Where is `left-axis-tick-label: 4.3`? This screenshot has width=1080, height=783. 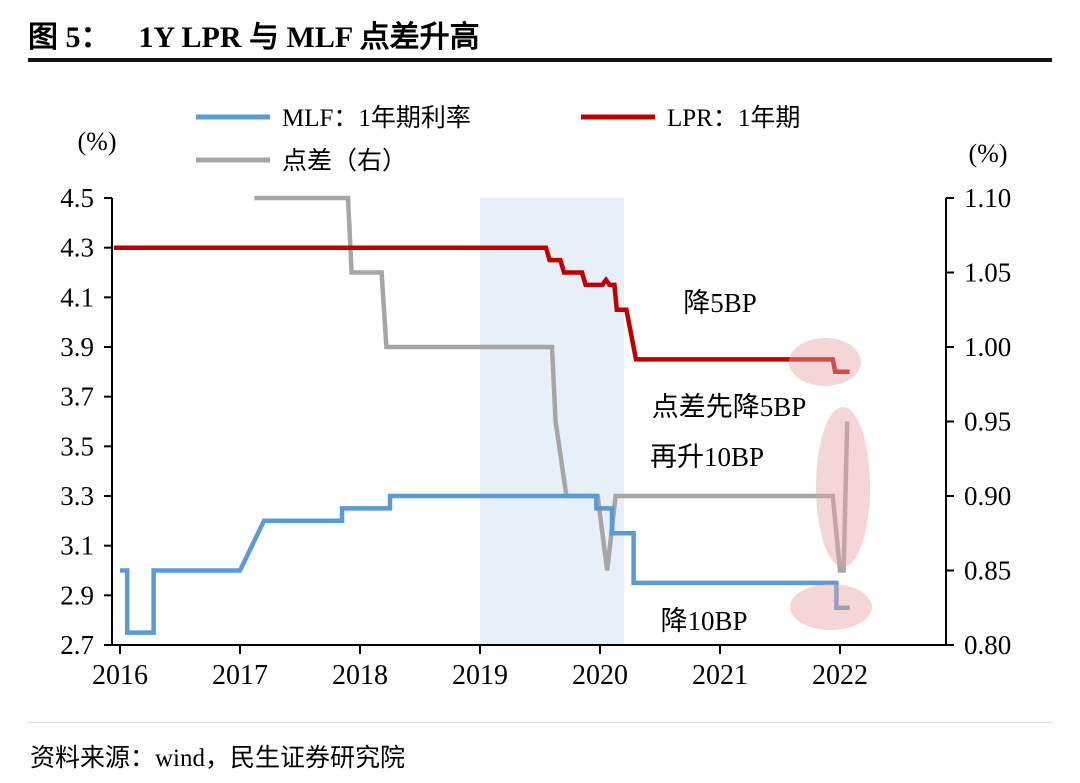 left-axis-tick-label: 4.3 is located at coordinates (77, 248).